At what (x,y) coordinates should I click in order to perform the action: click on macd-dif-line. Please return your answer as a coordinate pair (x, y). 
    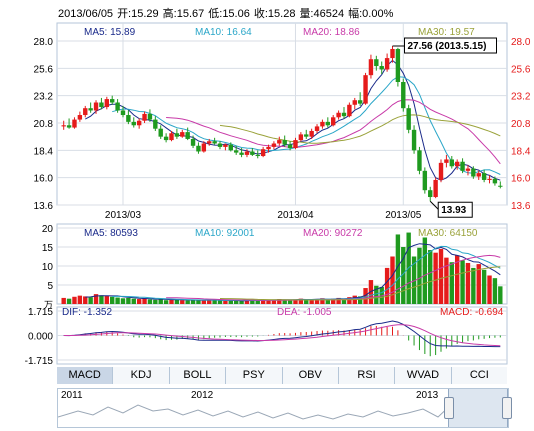
    Looking at the image, I should click on (282, 334).